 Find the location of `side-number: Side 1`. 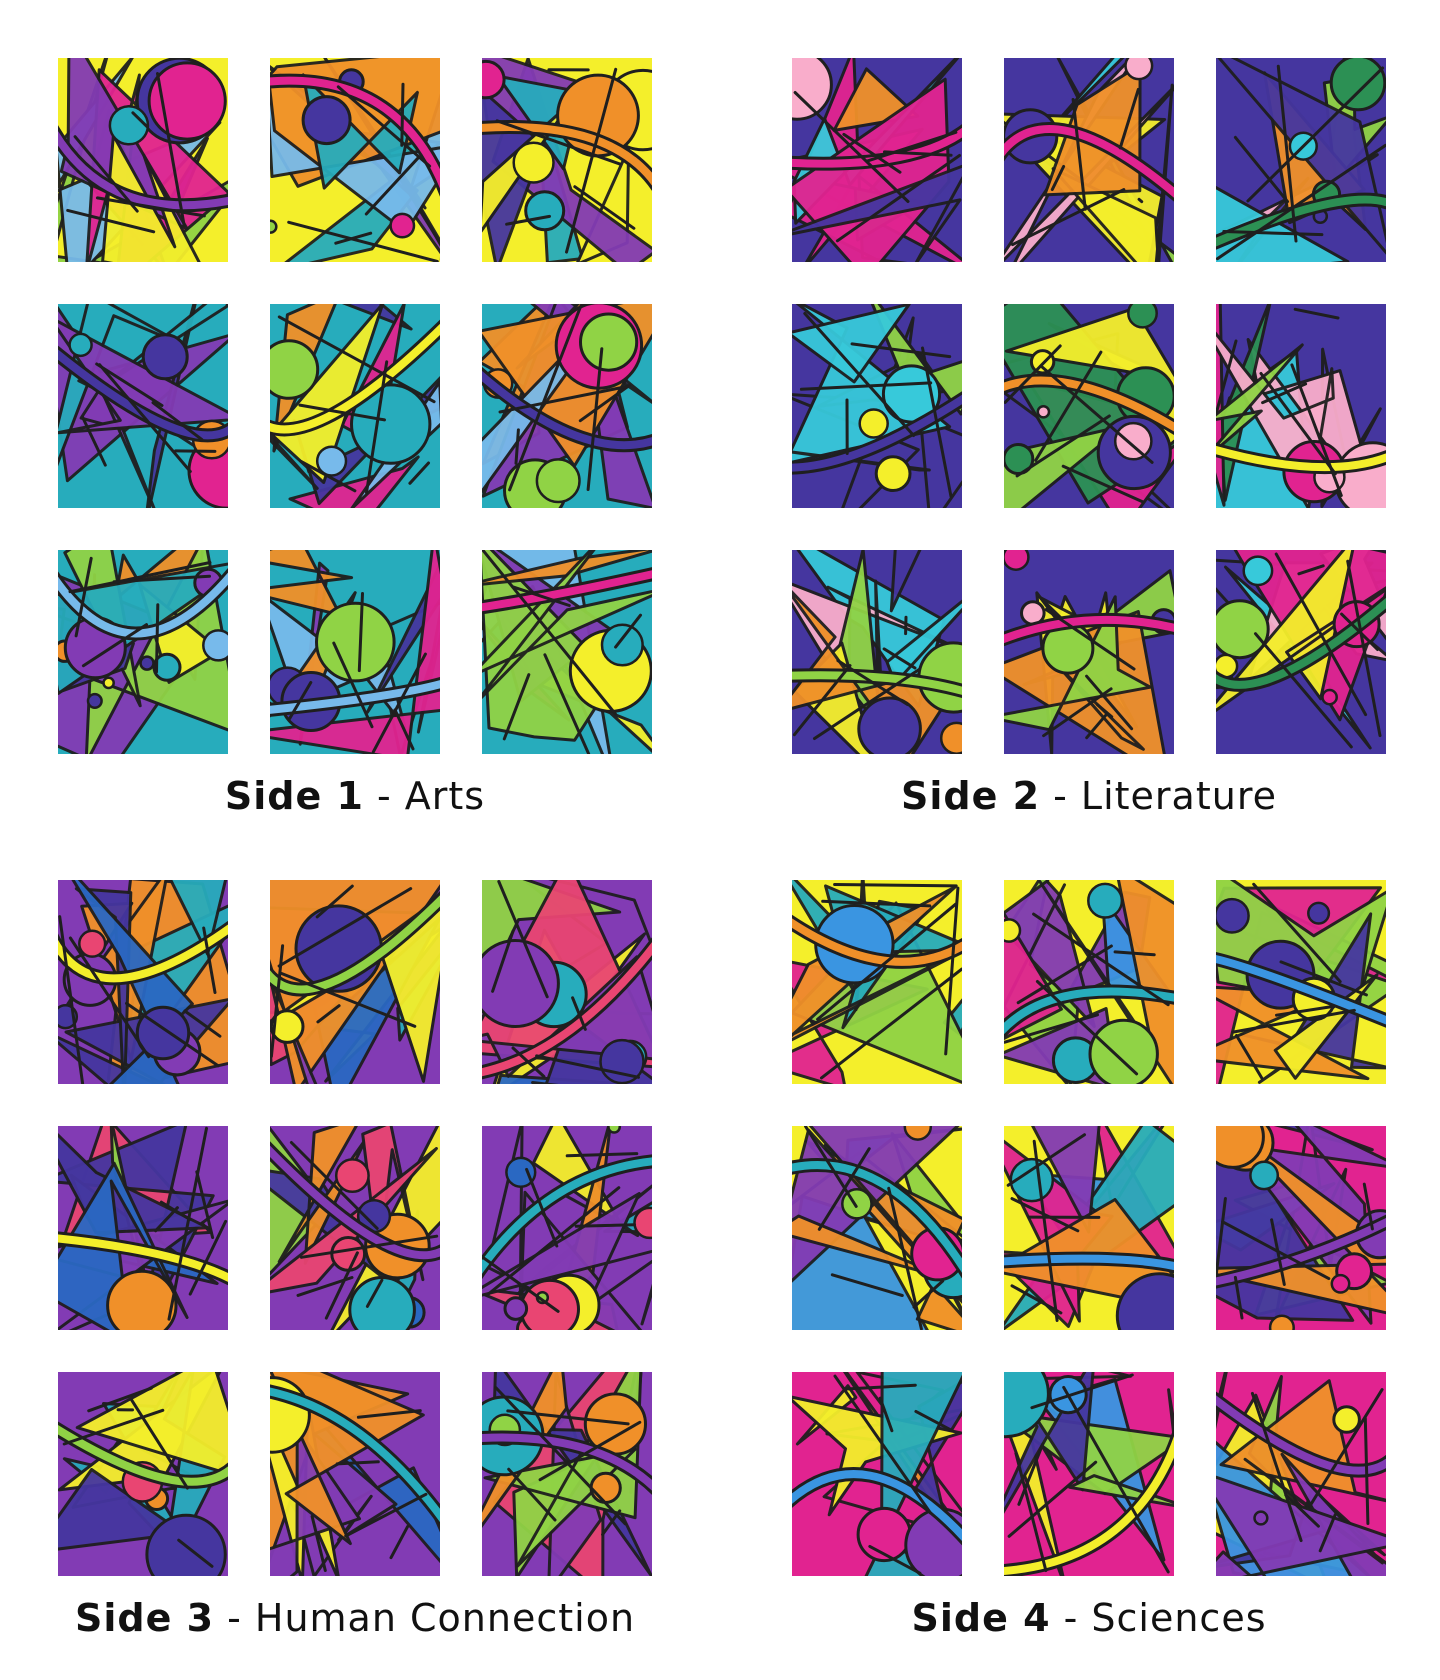

side-number: Side 1 is located at coordinates (294, 796).